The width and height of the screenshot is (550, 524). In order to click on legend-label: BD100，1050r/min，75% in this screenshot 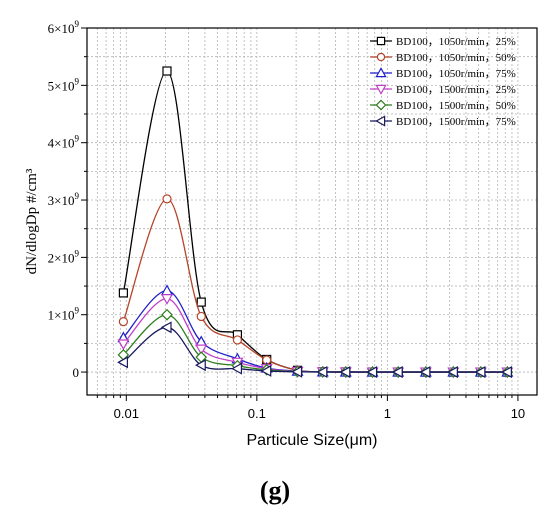, I will do `click(456, 74)`.